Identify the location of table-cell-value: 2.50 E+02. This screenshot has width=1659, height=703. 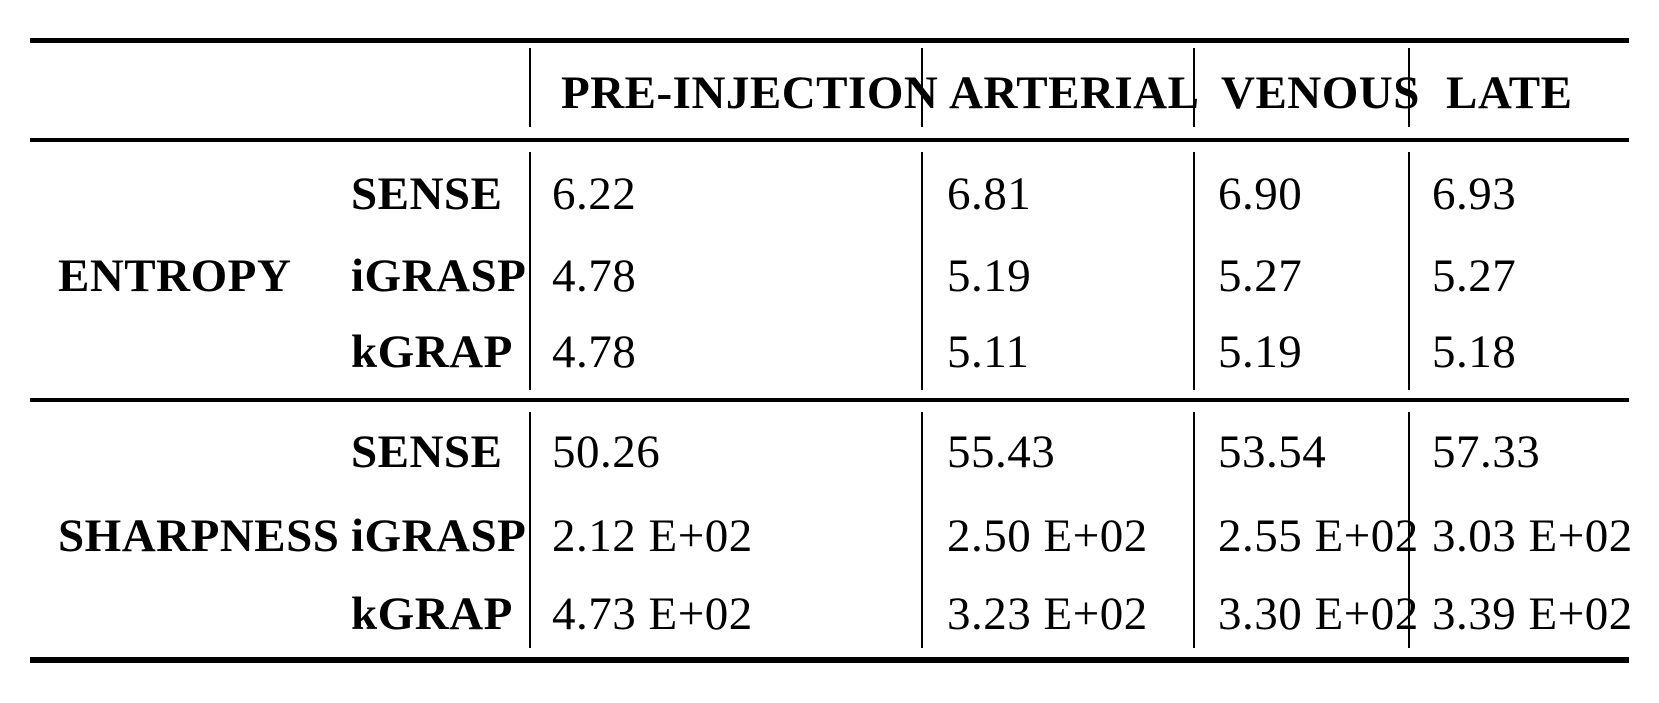
(1047, 536).